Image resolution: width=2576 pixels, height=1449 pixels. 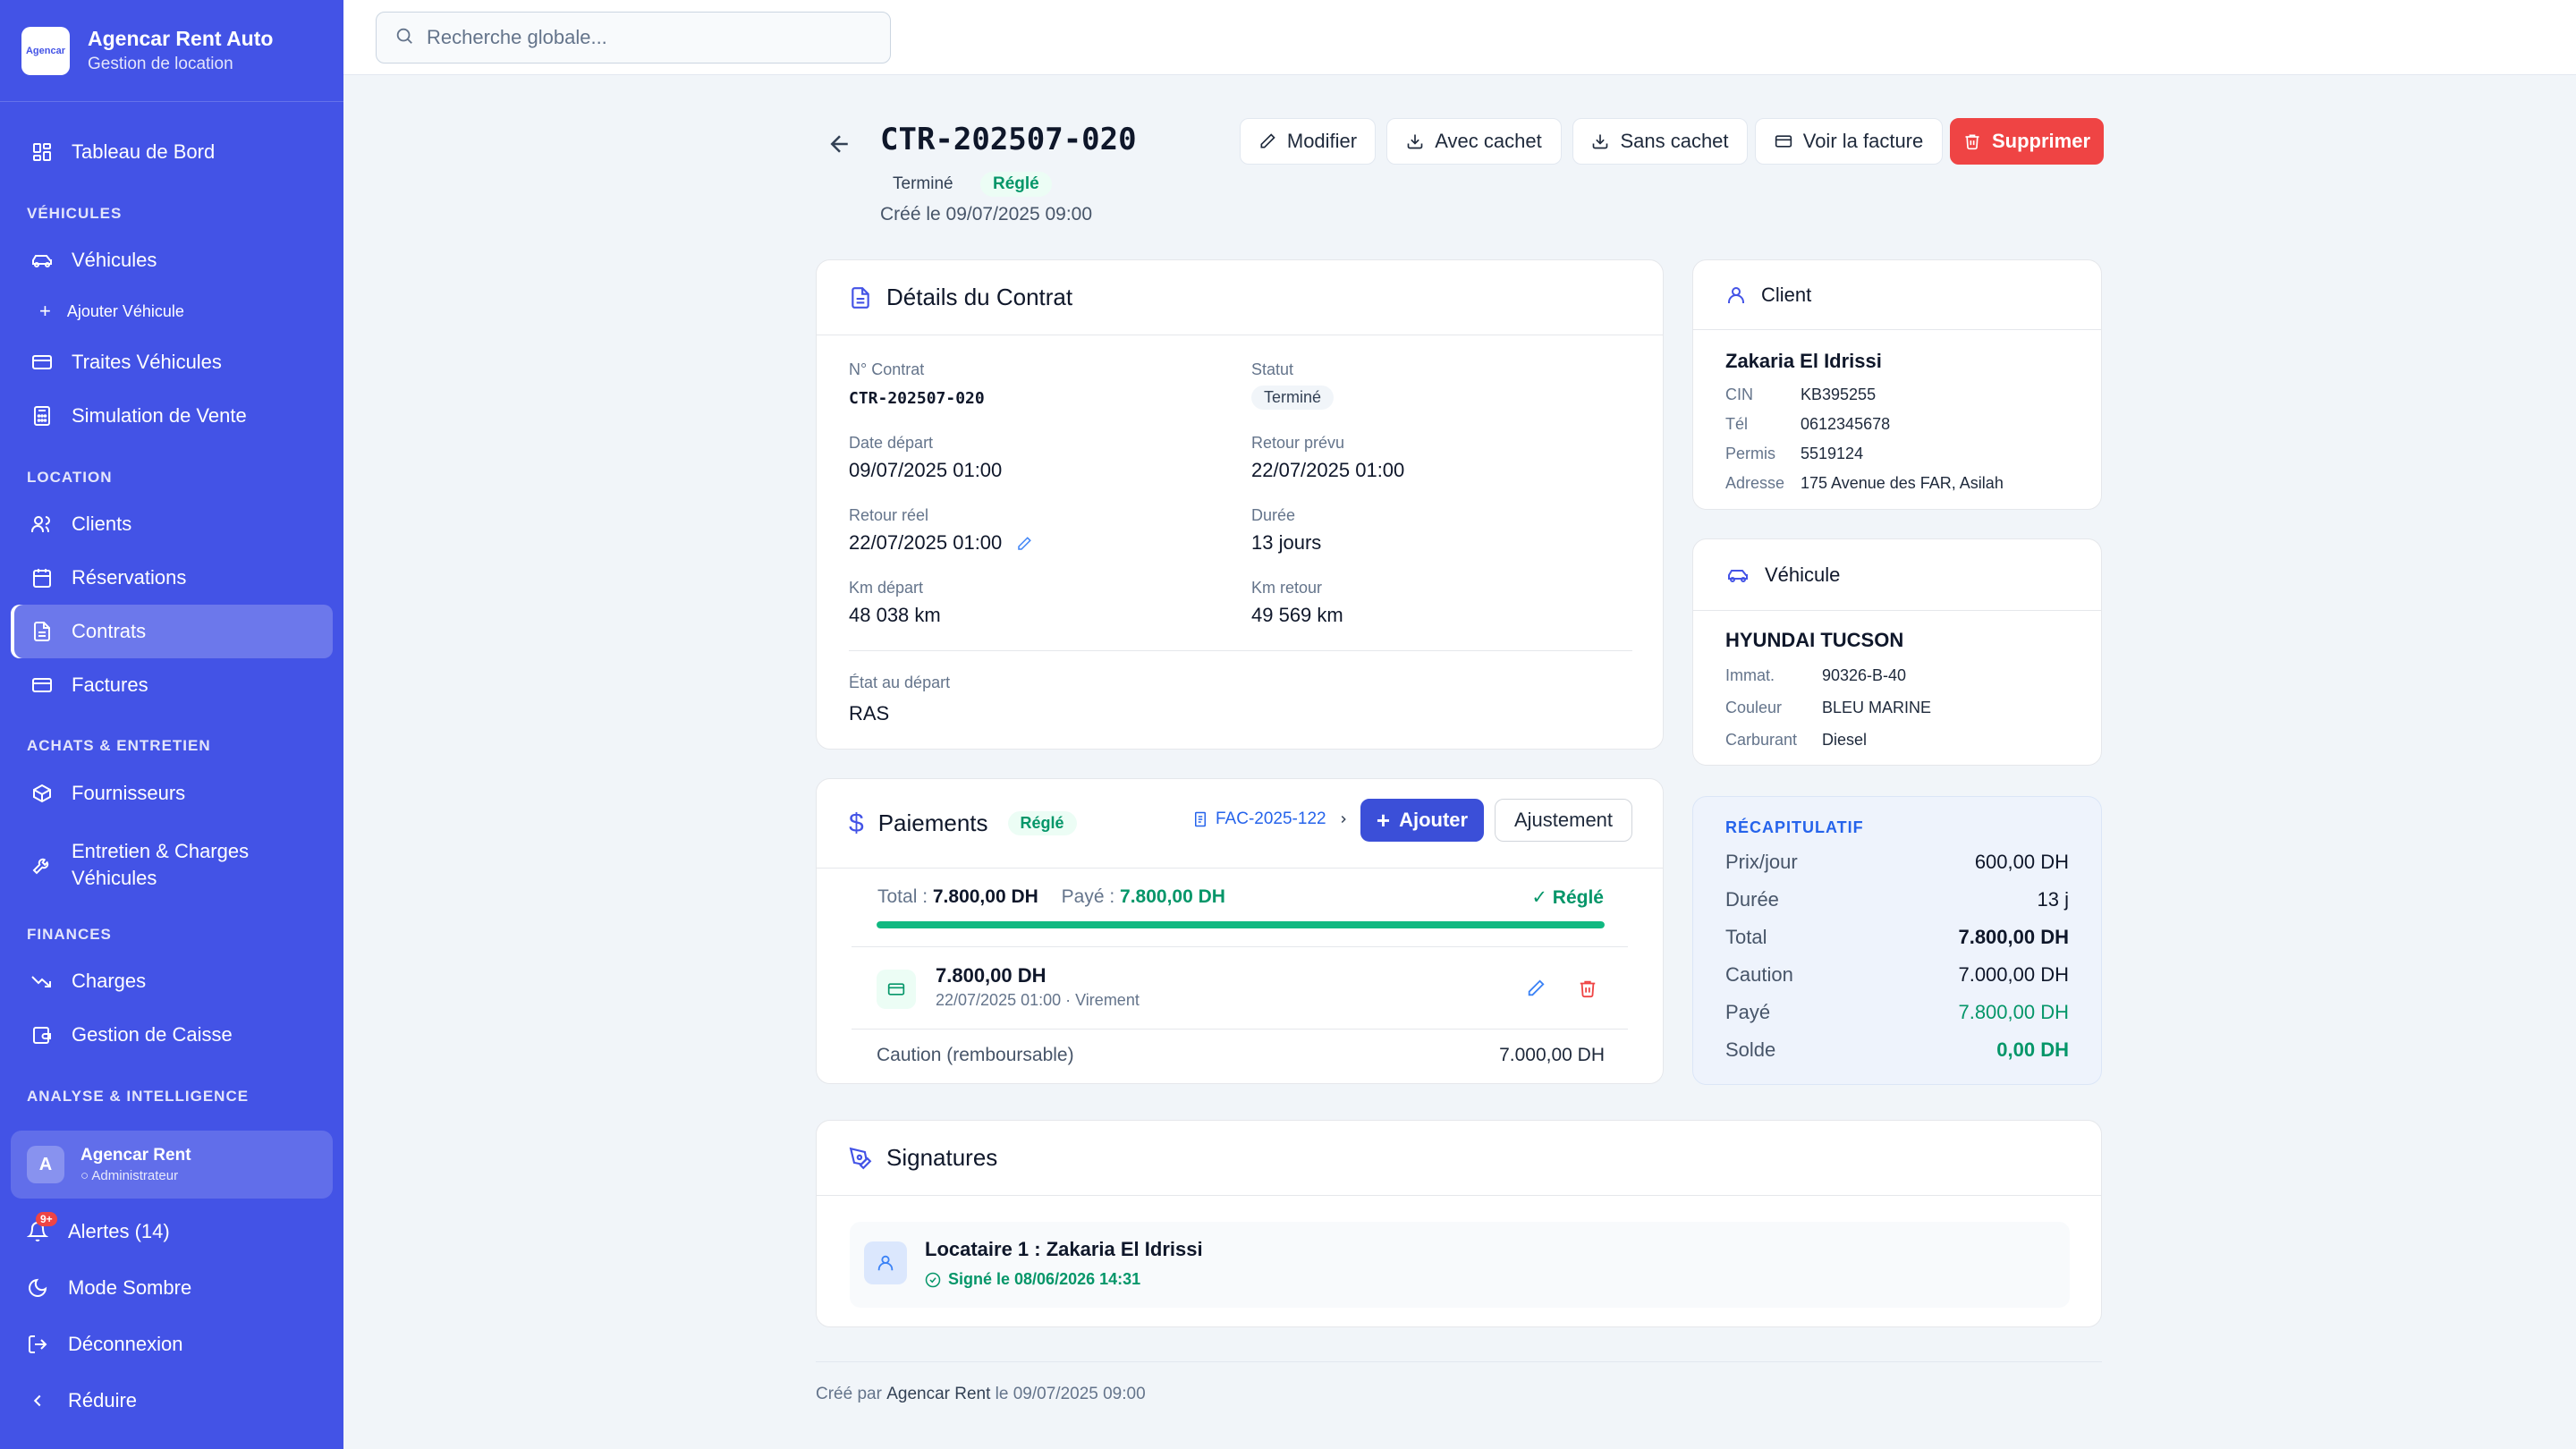 What do you see at coordinates (172, 260) in the screenshot?
I see `sidebar-item-vehicles: Véhicules` at bounding box center [172, 260].